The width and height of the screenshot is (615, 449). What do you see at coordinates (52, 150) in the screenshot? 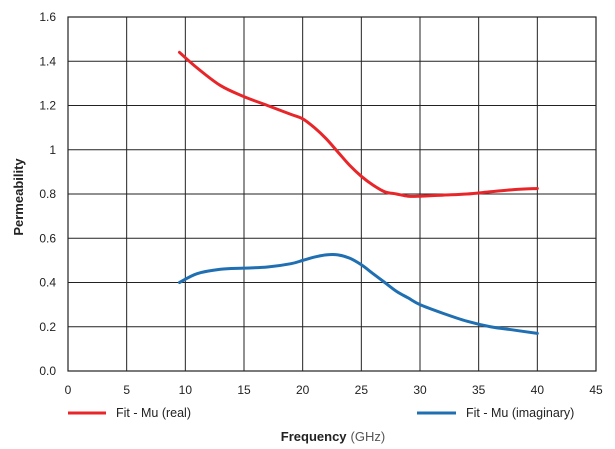
I see `y-tick-label: 1` at bounding box center [52, 150].